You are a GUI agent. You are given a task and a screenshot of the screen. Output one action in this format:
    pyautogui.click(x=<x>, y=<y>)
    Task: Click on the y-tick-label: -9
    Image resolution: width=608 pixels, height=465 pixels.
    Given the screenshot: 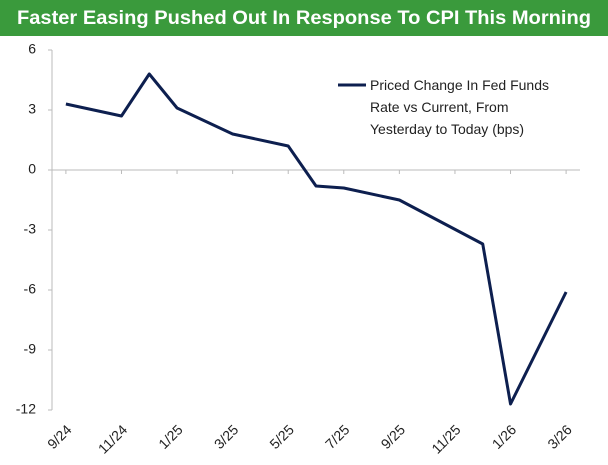 What is the action you would take?
    pyautogui.click(x=30, y=349)
    